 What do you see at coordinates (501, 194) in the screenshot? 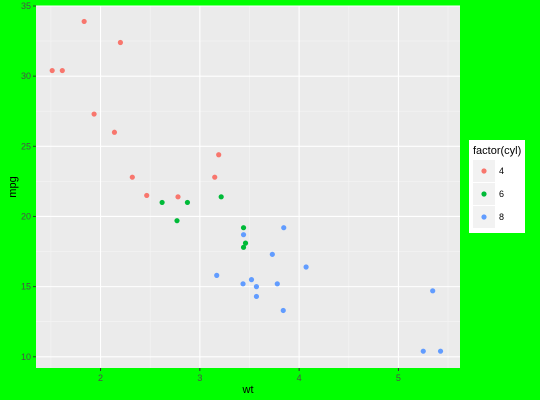
I see `legend-label-6: 6` at bounding box center [501, 194].